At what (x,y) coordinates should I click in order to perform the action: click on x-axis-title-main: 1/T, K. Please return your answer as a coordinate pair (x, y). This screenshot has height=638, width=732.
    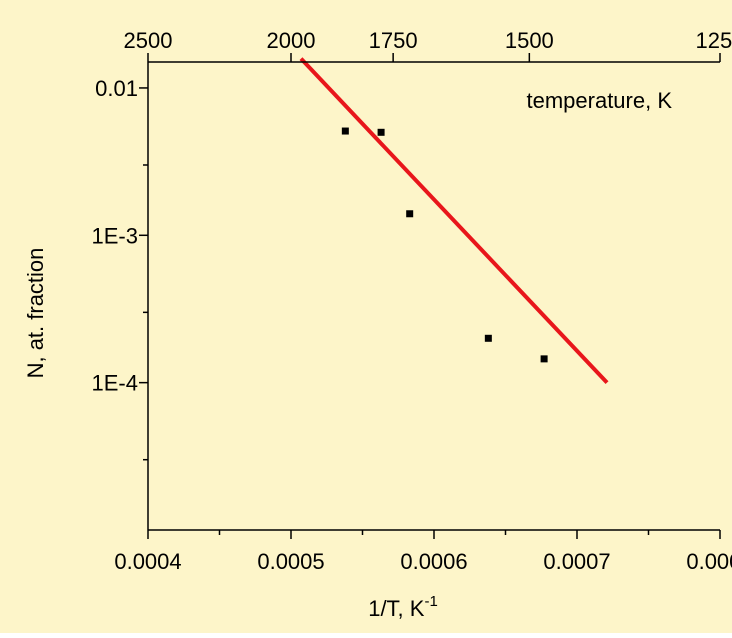
    Looking at the image, I should click on (396, 608).